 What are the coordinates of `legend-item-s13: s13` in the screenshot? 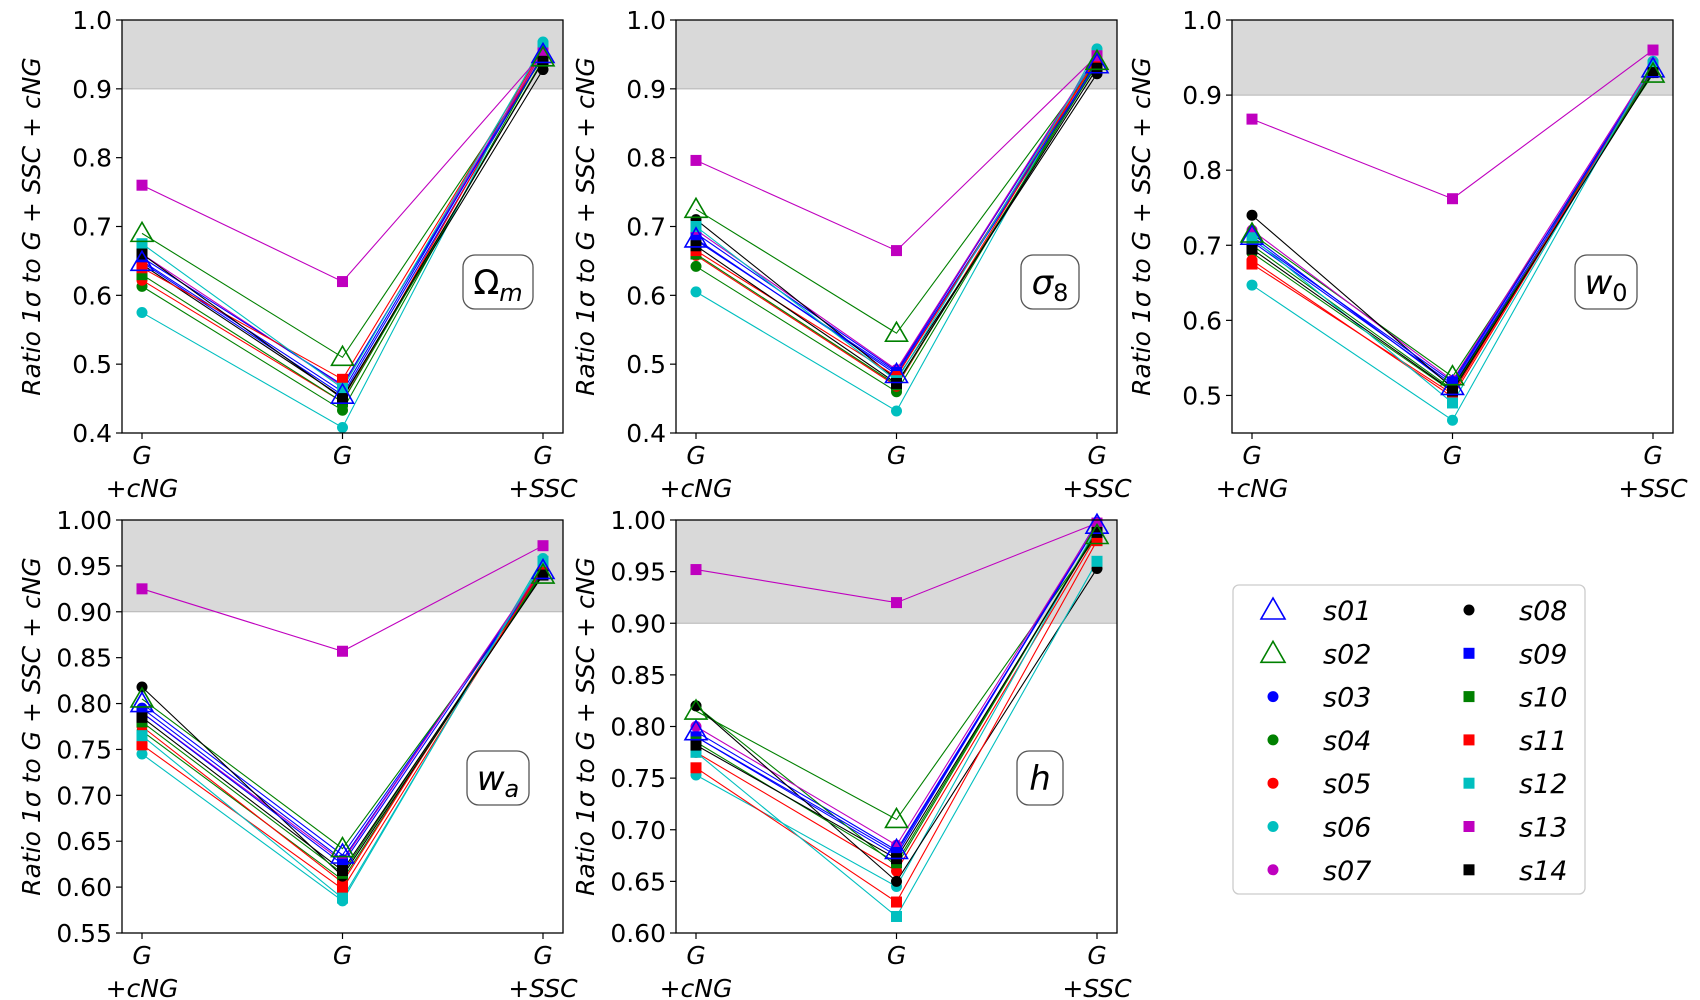 It's located at (1515, 828).